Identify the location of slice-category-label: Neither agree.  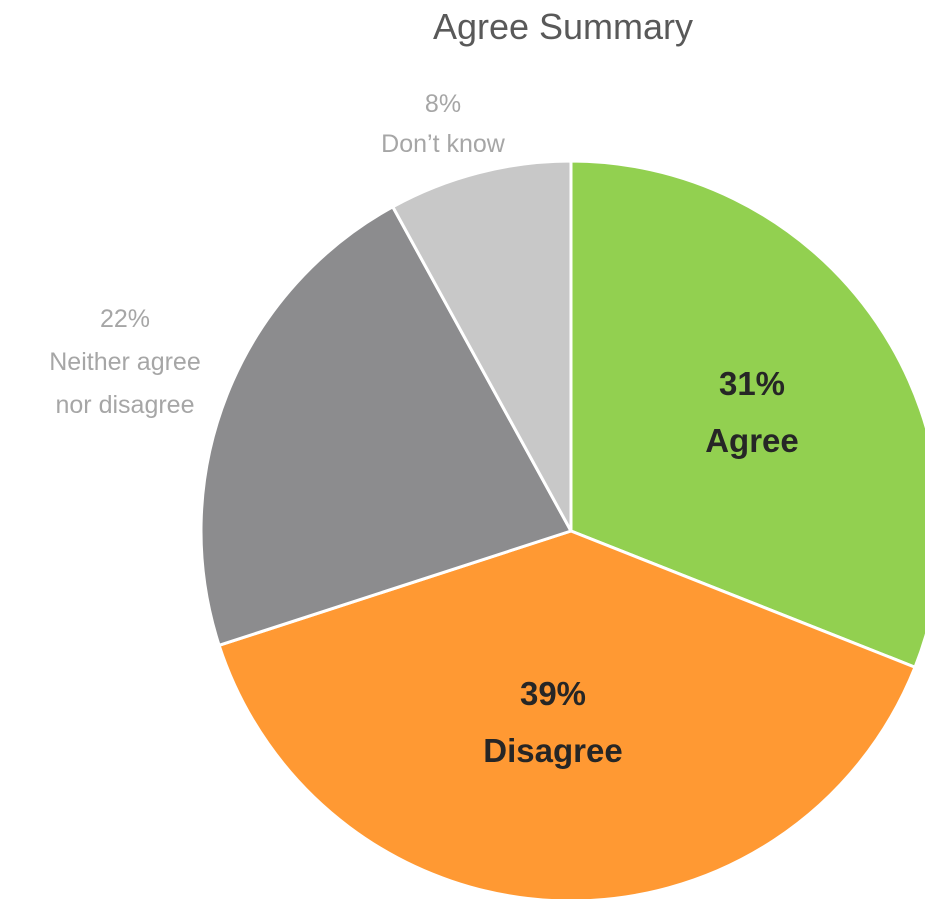
(124, 362).